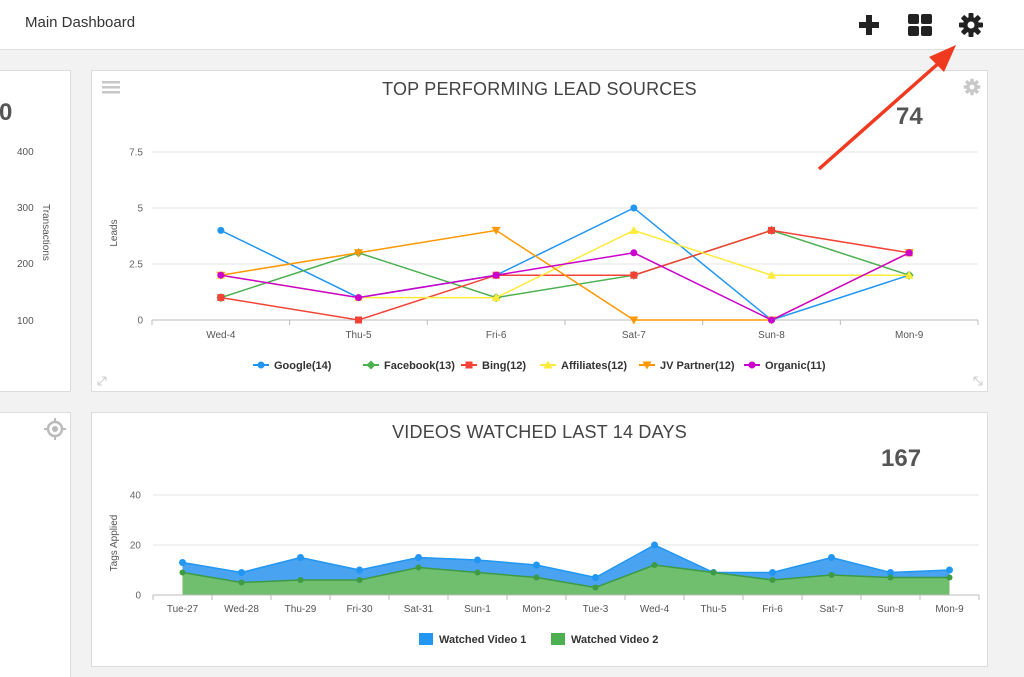  I want to click on y-tick: 100, so click(25, 321).